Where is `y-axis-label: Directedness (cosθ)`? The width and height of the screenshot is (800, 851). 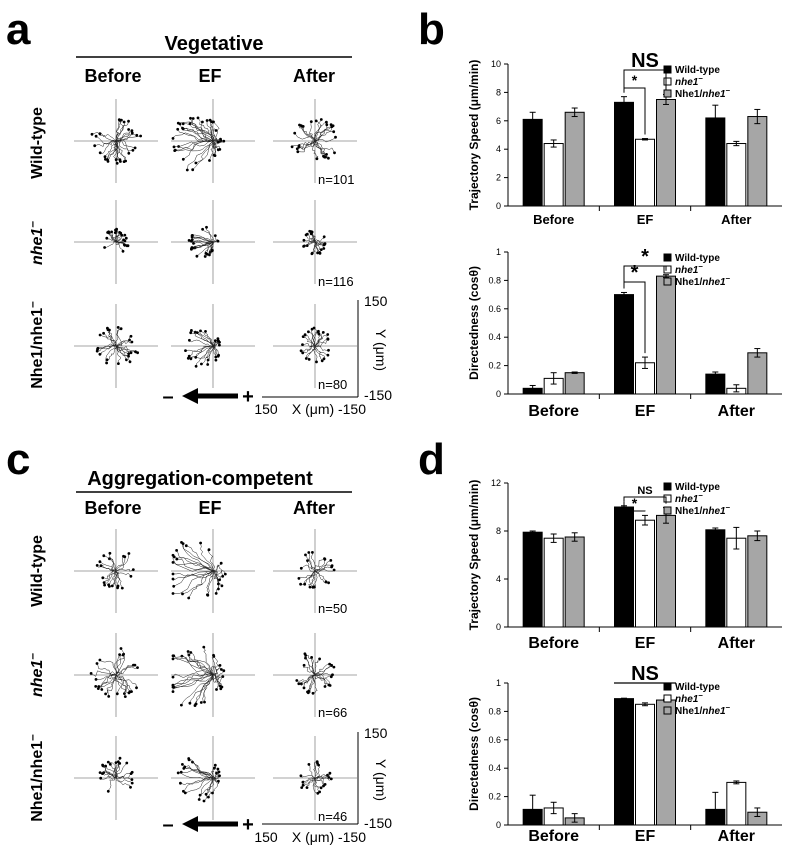 y-axis-label: Directedness (cosθ) is located at coordinates (474, 754).